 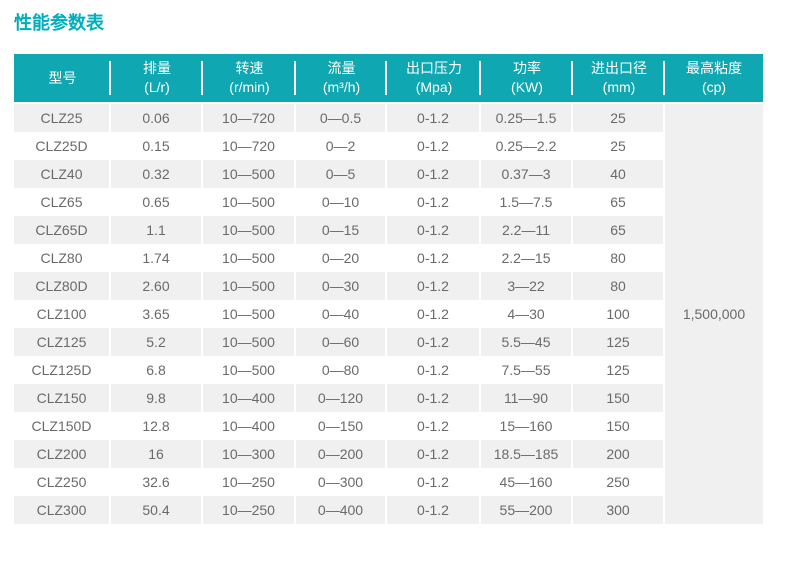 I want to click on cell-flow: 0—80, so click(x=341, y=370).